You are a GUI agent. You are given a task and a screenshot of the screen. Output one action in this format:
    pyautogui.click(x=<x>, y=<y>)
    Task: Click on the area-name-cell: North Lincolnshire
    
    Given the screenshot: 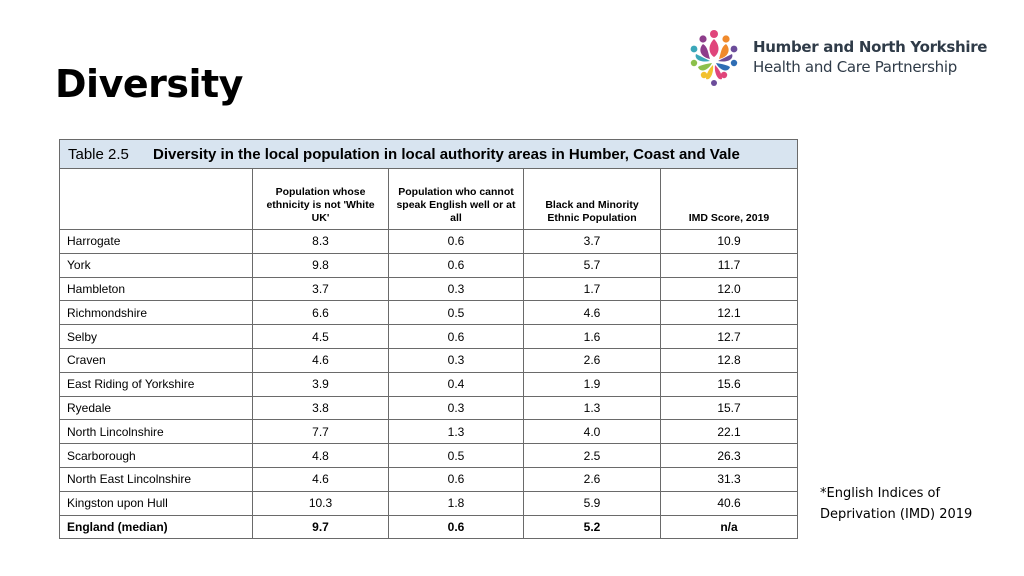 What is the action you would take?
    pyautogui.click(x=156, y=432)
    